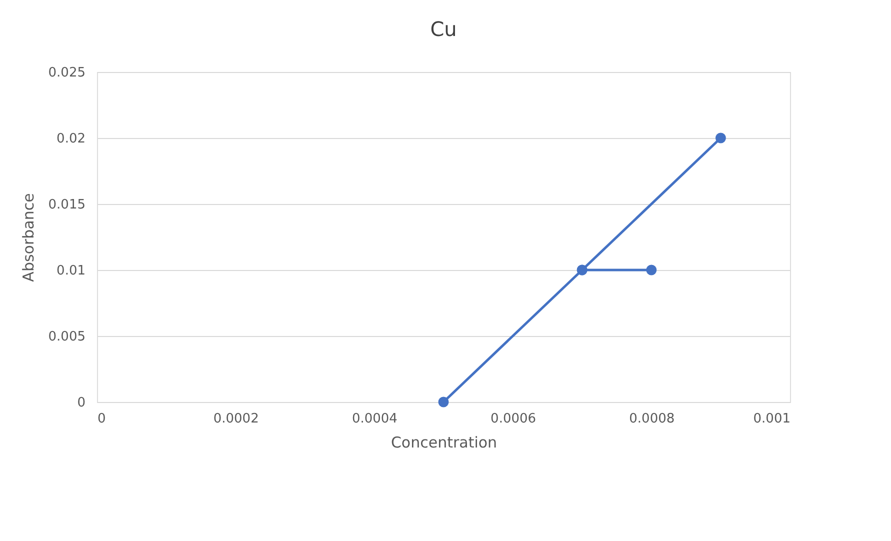 The width and height of the screenshot is (891, 541). Describe the element at coordinates (81, 403) in the screenshot. I see `y-tick-label: 0` at that location.